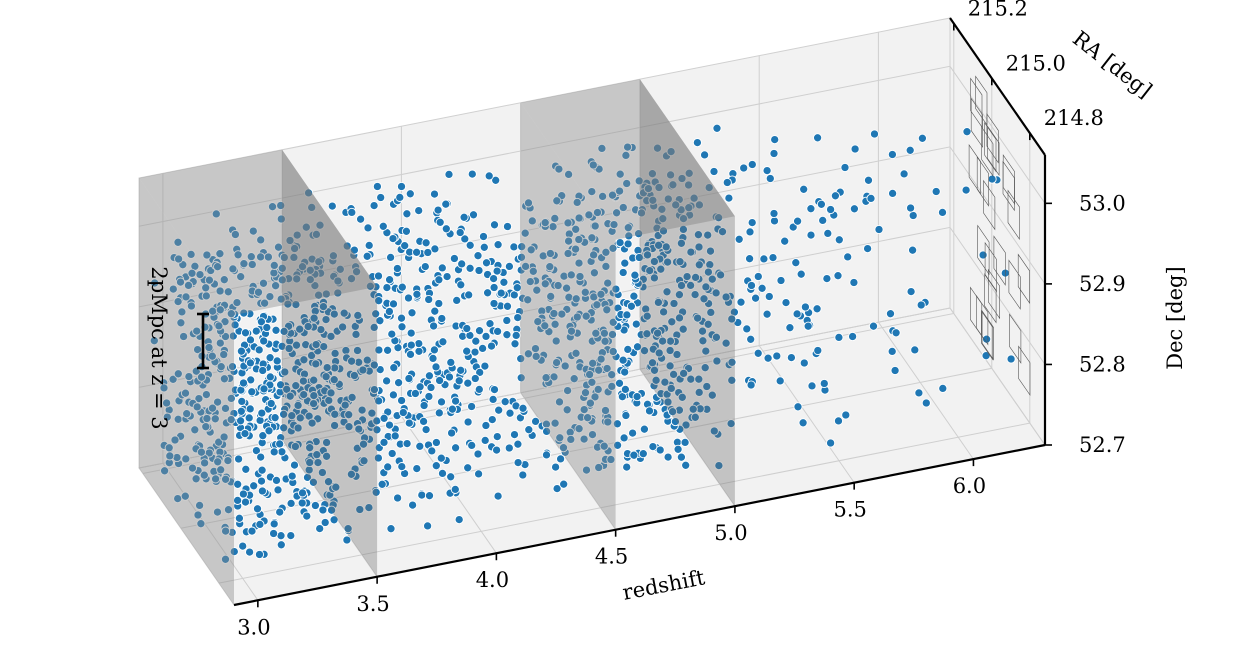 The width and height of the screenshot is (1260, 653). What do you see at coordinates (372, 604) in the screenshot?
I see `x-tick-label: 3.5` at bounding box center [372, 604].